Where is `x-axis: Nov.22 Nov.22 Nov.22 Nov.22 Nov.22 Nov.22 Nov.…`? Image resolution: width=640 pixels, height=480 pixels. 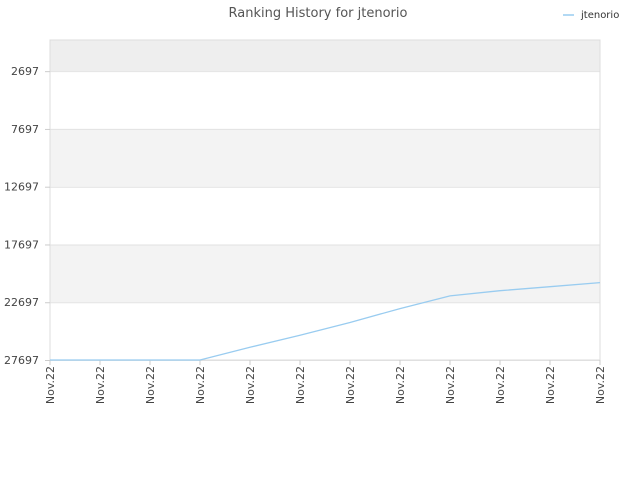 x-axis: Nov.22 Nov.22 Nov.22 Nov.22 Nov.22 Nov.22 Nov.… is located at coordinates (325, 382).